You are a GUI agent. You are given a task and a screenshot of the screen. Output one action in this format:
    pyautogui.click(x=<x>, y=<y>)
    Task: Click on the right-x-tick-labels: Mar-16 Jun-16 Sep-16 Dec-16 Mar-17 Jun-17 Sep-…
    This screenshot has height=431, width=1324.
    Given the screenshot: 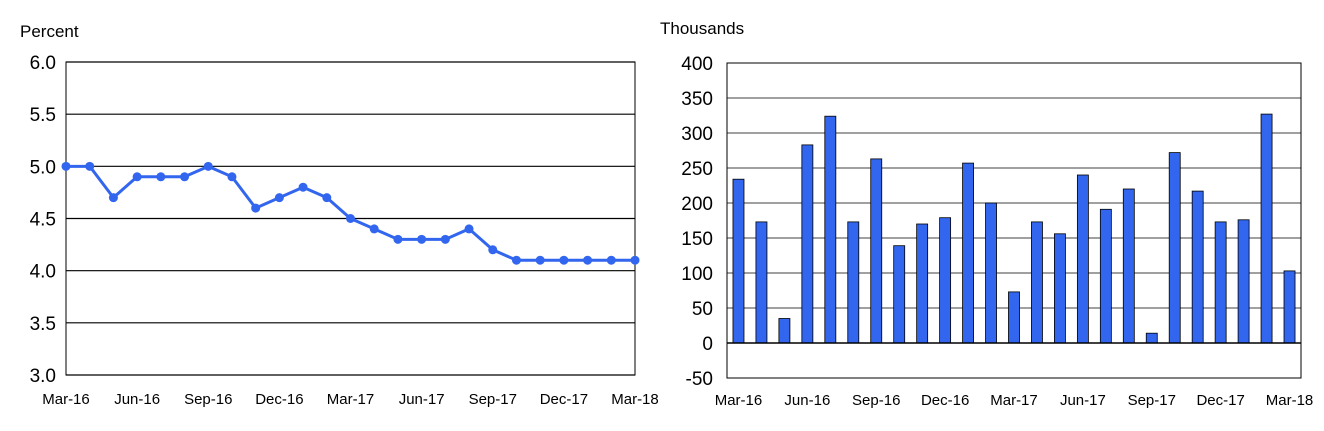 What is the action you would take?
    pyautogui.click(x=1014, y=400)
    